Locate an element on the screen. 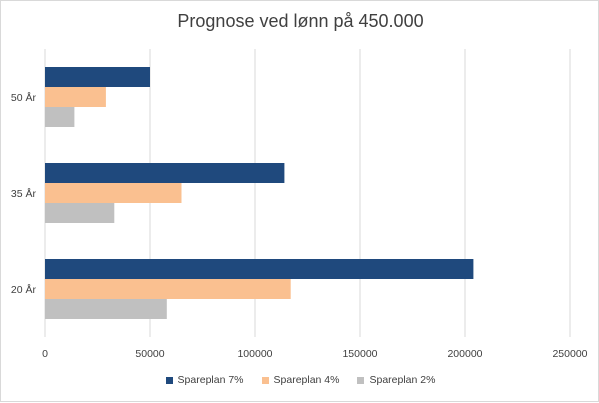 The width and height of the screenshot is (599, 403). legend-label: Spareplan 2% is located at coordinates (402, 380).